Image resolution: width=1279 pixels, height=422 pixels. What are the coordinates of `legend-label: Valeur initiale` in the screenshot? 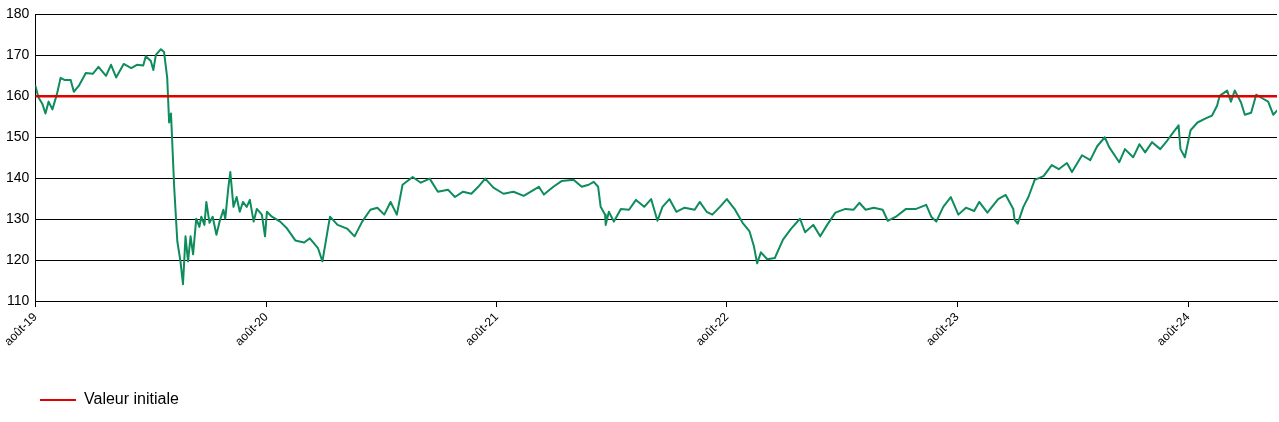 It's located at (131, 399).